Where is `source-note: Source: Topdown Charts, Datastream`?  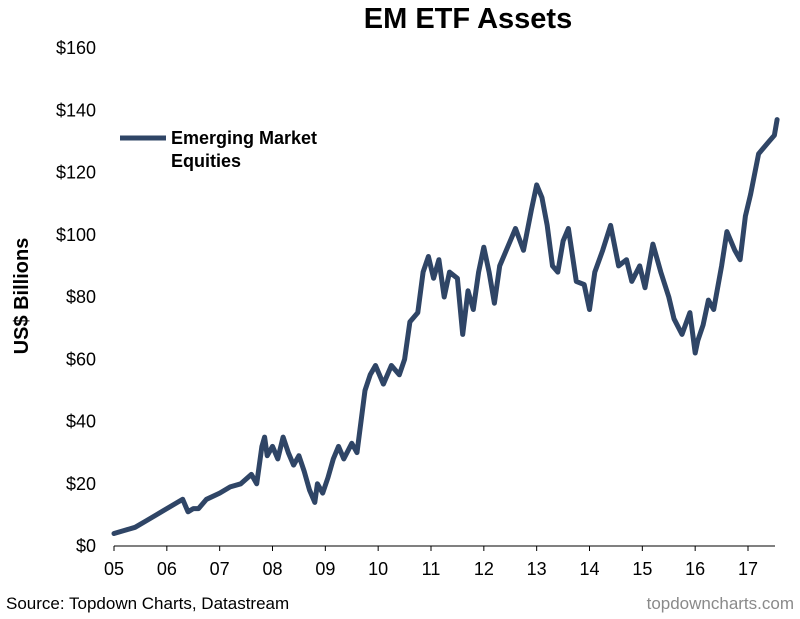
source-note: Source: Topdown Charts, Datastream is located at coordinates (147, 603).